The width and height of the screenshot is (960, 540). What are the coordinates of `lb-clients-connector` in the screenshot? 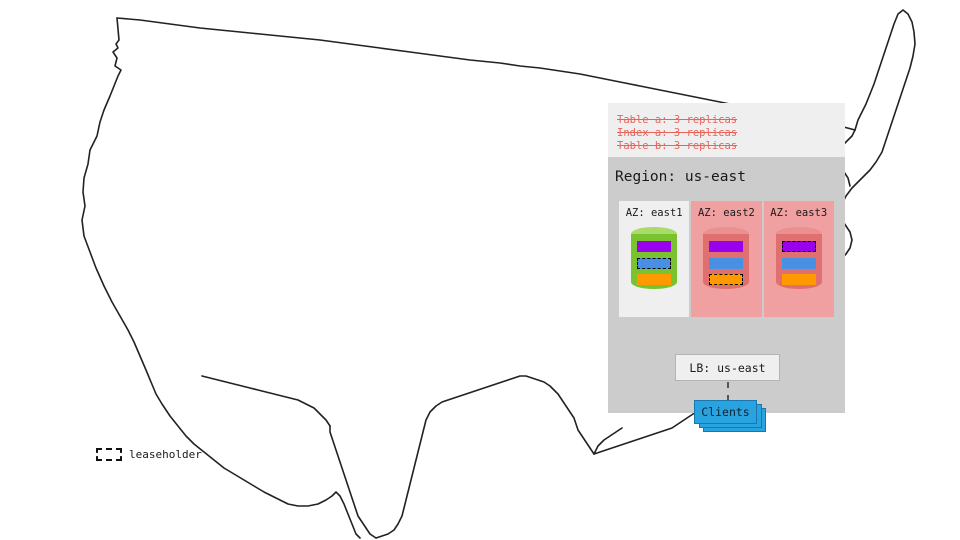 It's located at (728, 391).